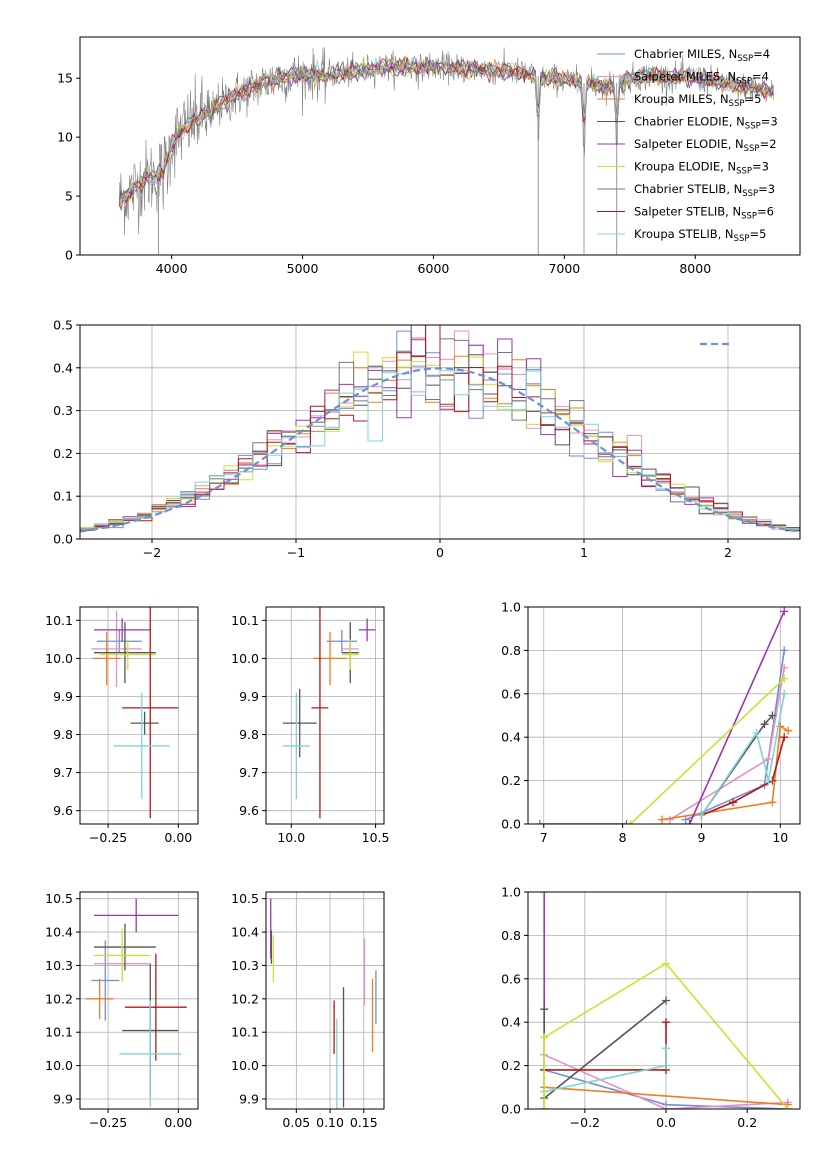 This screenshot has height=1170, width=819. I want to click on legend-suffix: =5, so click(757, 234).